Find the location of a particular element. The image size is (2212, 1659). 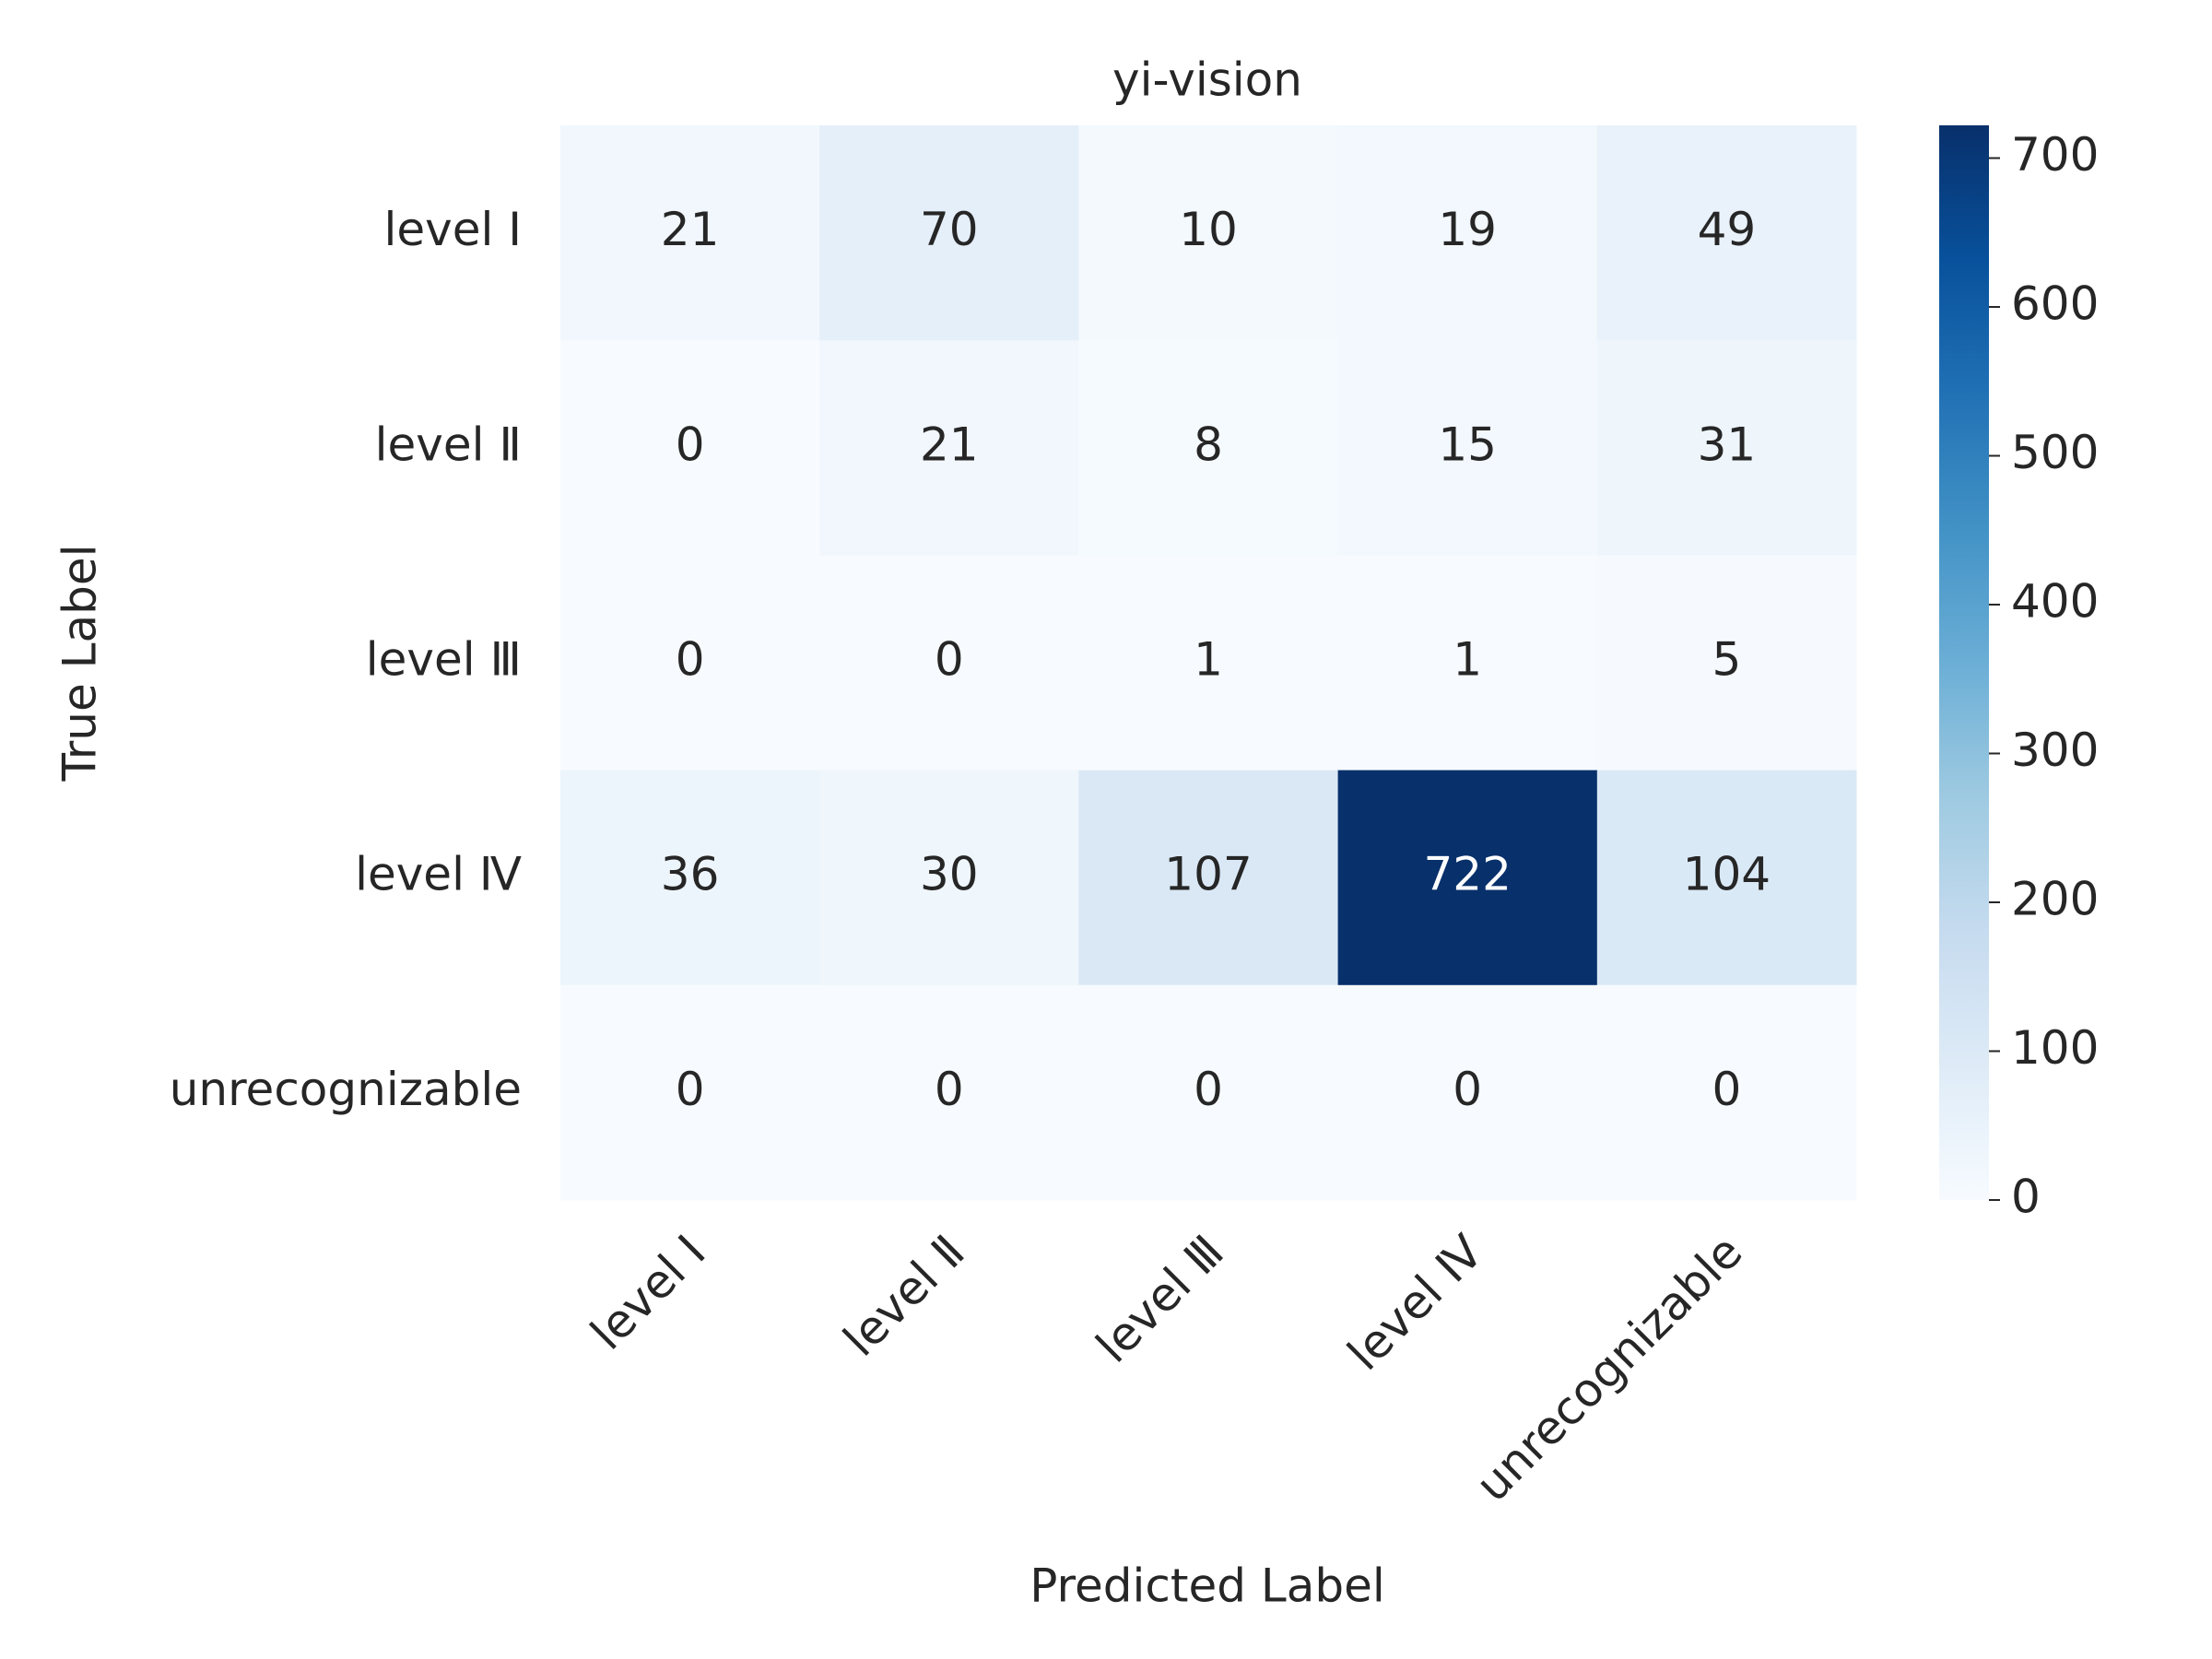

colorbar-tick-label: 200 is located at coordinates (2055, 899).